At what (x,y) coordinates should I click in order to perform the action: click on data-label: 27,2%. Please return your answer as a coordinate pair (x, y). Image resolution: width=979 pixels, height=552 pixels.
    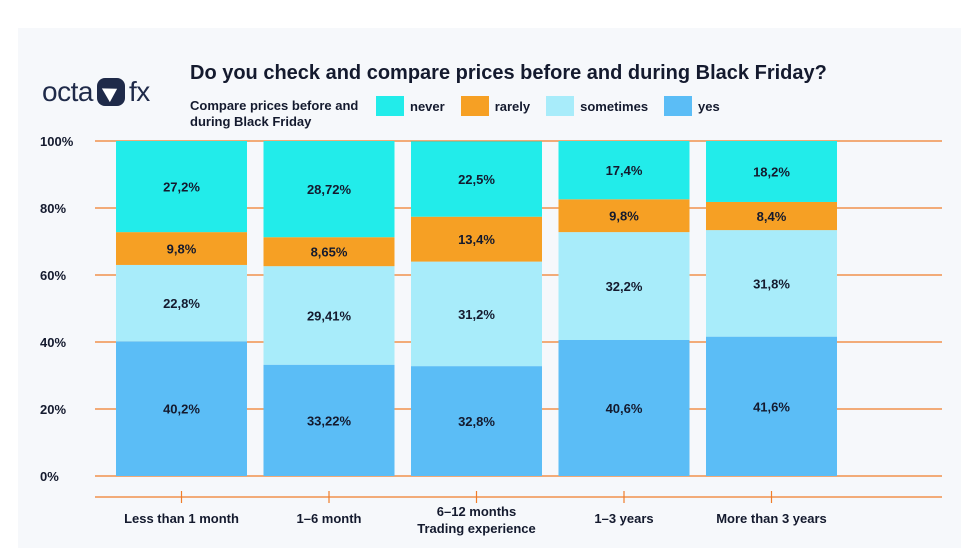
    Looking at the image, I should click on (181, 187).